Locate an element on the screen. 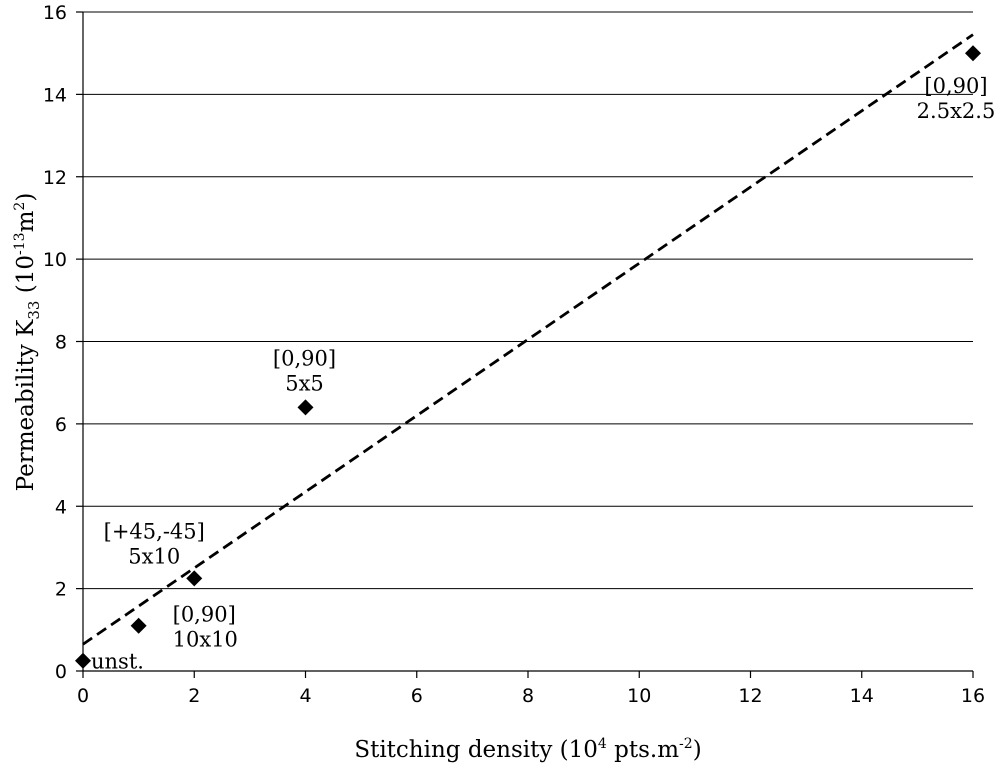 This screenshot has width=1004, height=766. point-label: 5x10 is located at coordinates (154, 556).